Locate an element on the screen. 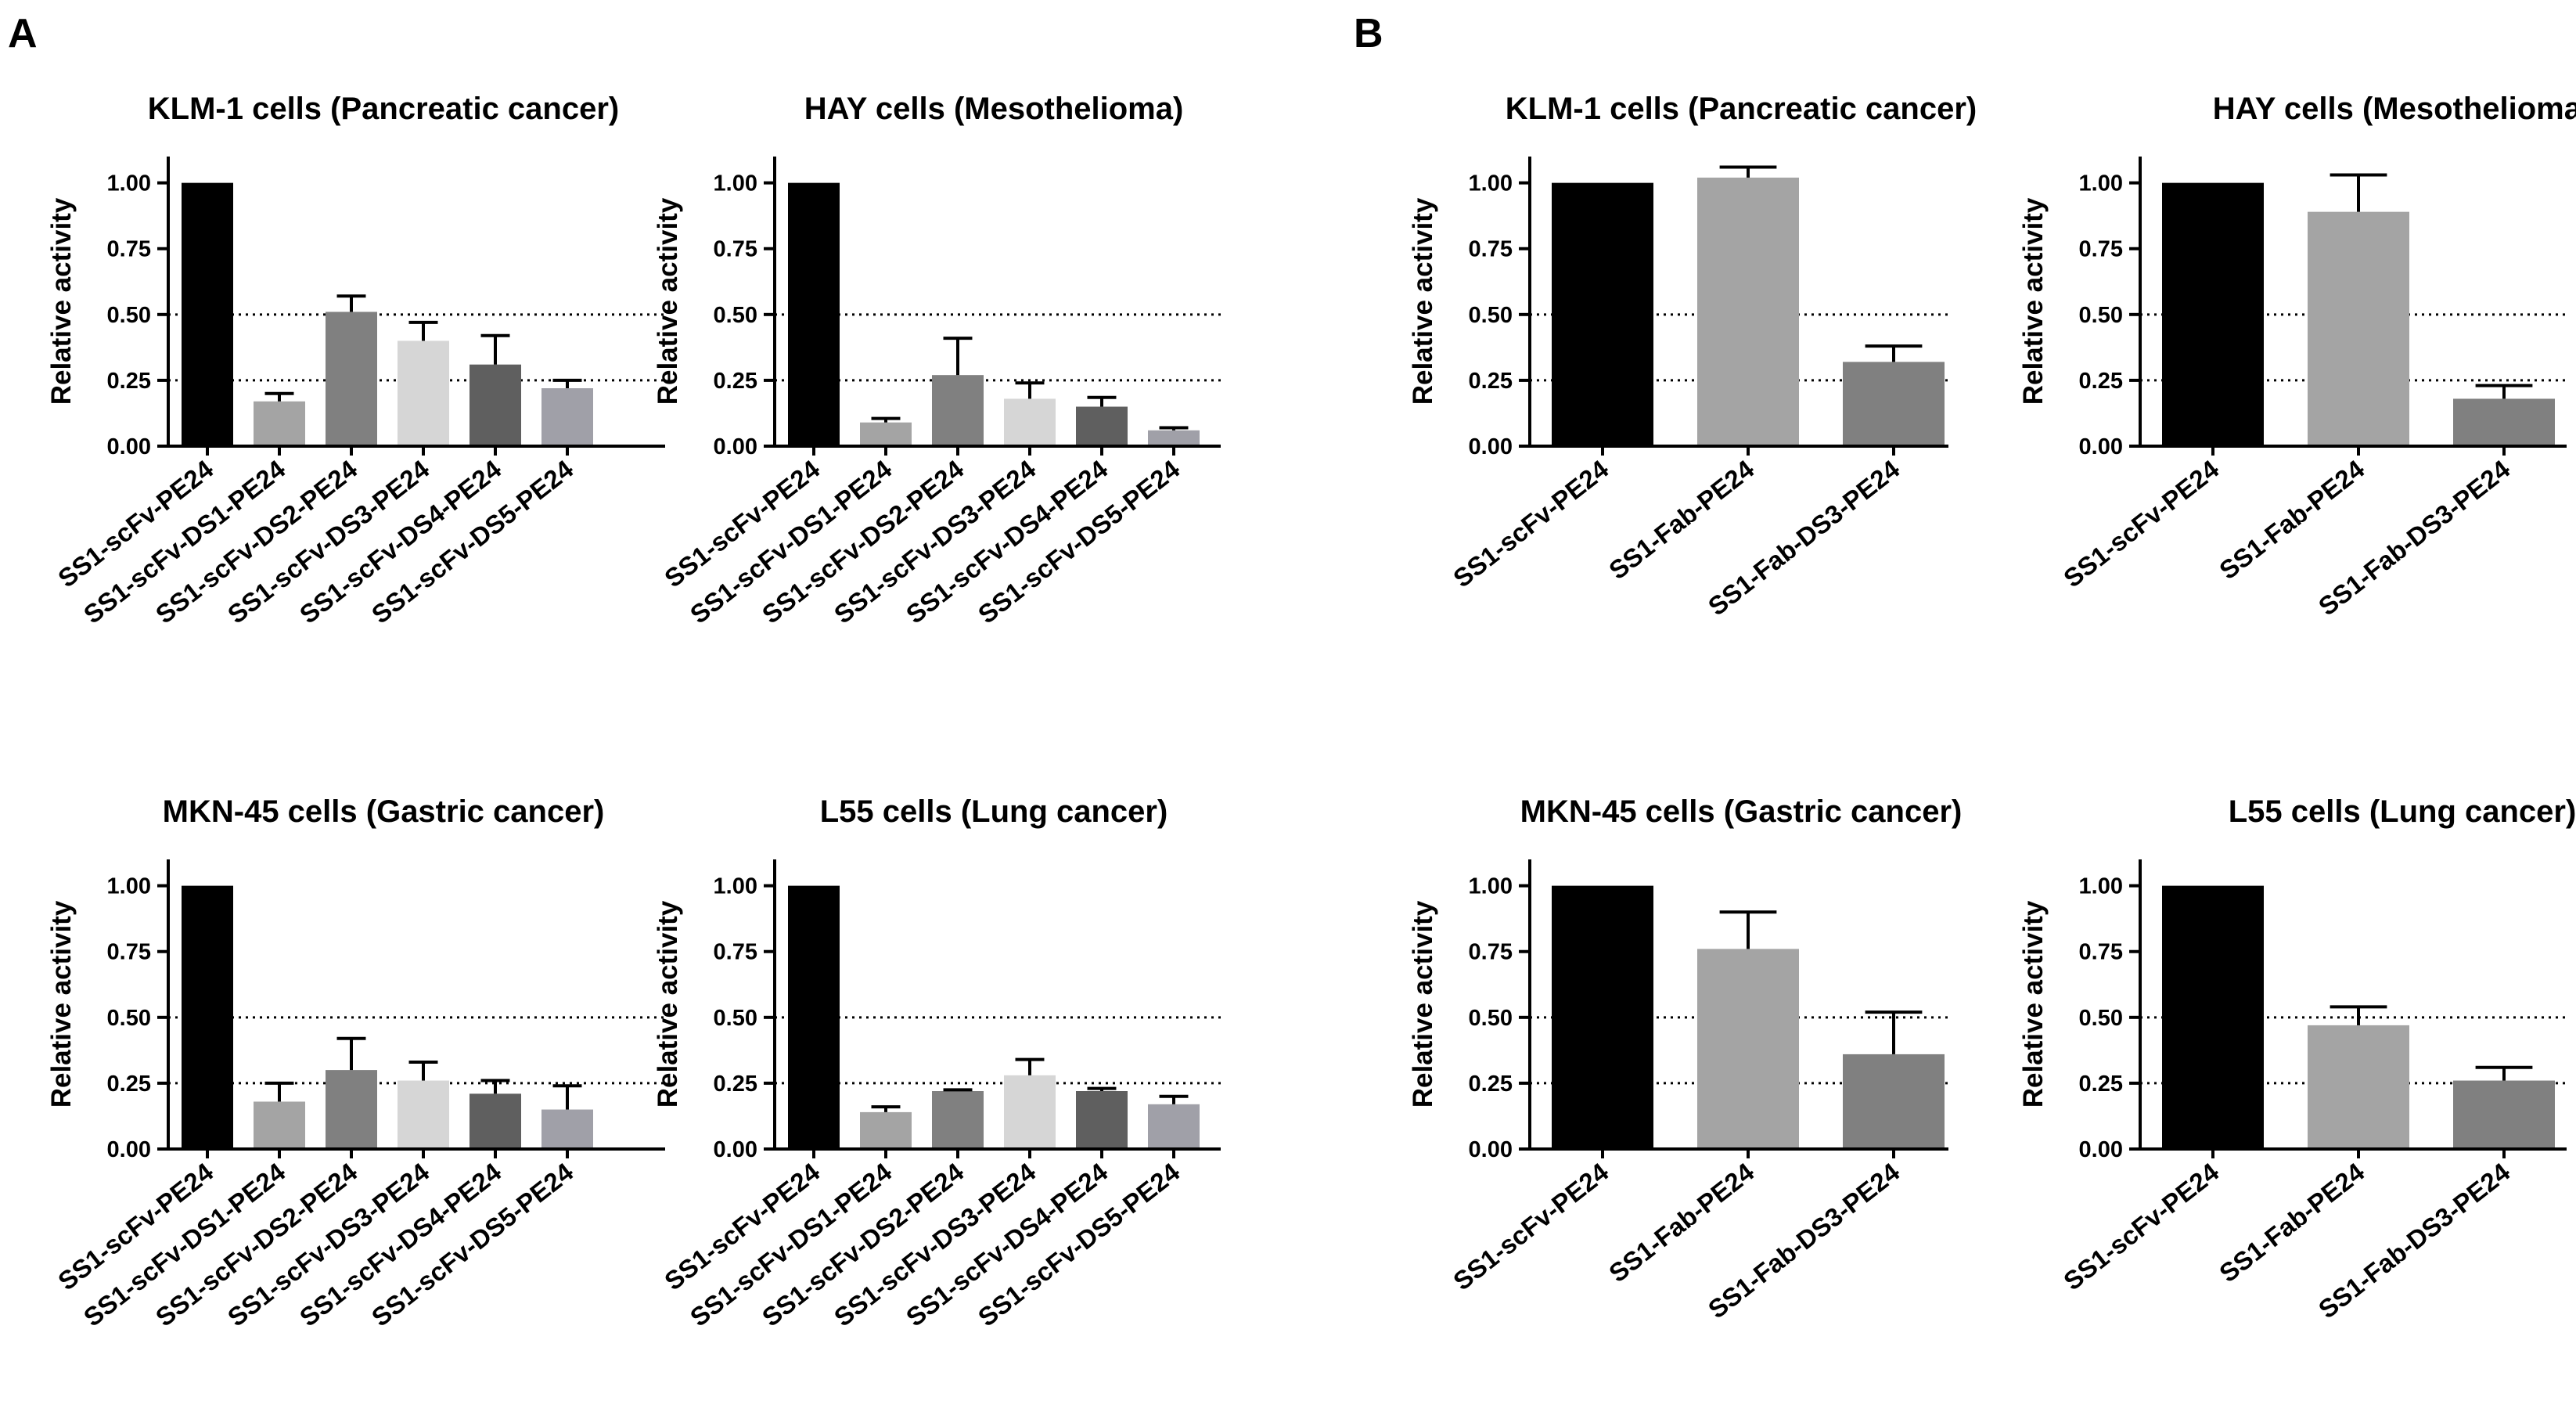 The height and width of the screenshot is (1412, 2576). chart-title: HAY cells (Mesothelioma) is located at coordinates (994, 109).